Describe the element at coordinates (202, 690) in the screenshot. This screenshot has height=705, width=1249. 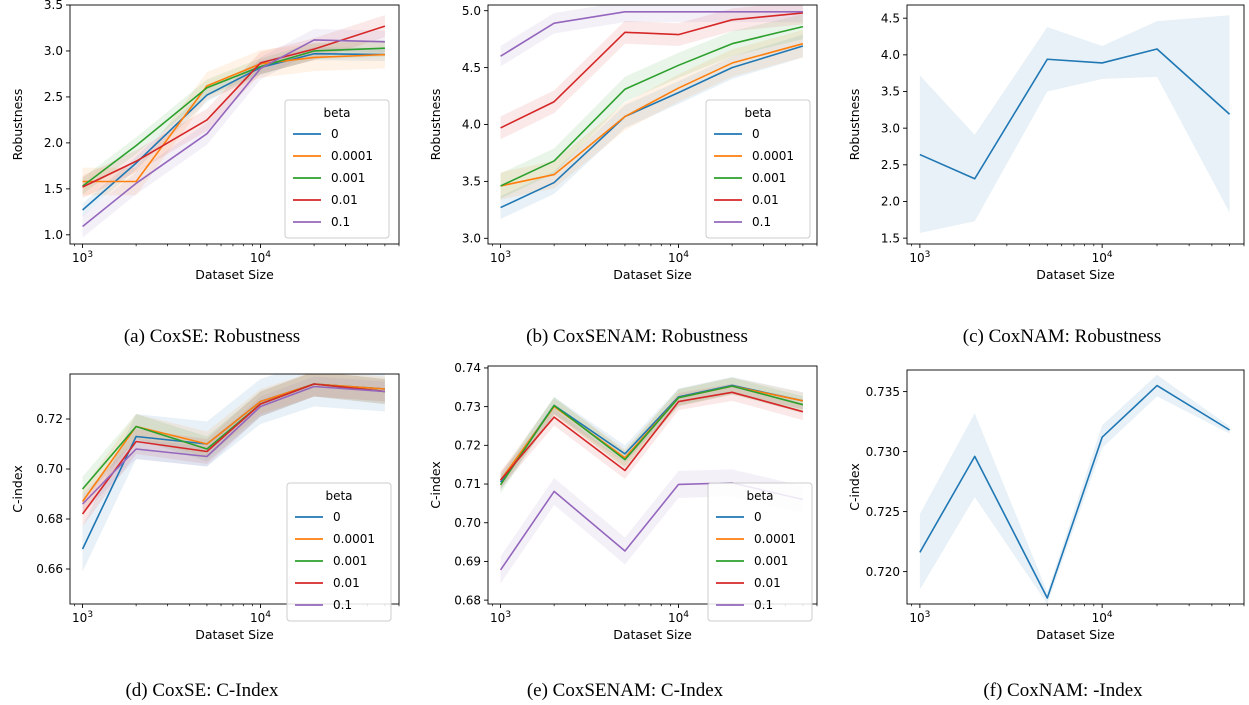
I see `caption-d: (d) CoxSE: C-Index` at that location.